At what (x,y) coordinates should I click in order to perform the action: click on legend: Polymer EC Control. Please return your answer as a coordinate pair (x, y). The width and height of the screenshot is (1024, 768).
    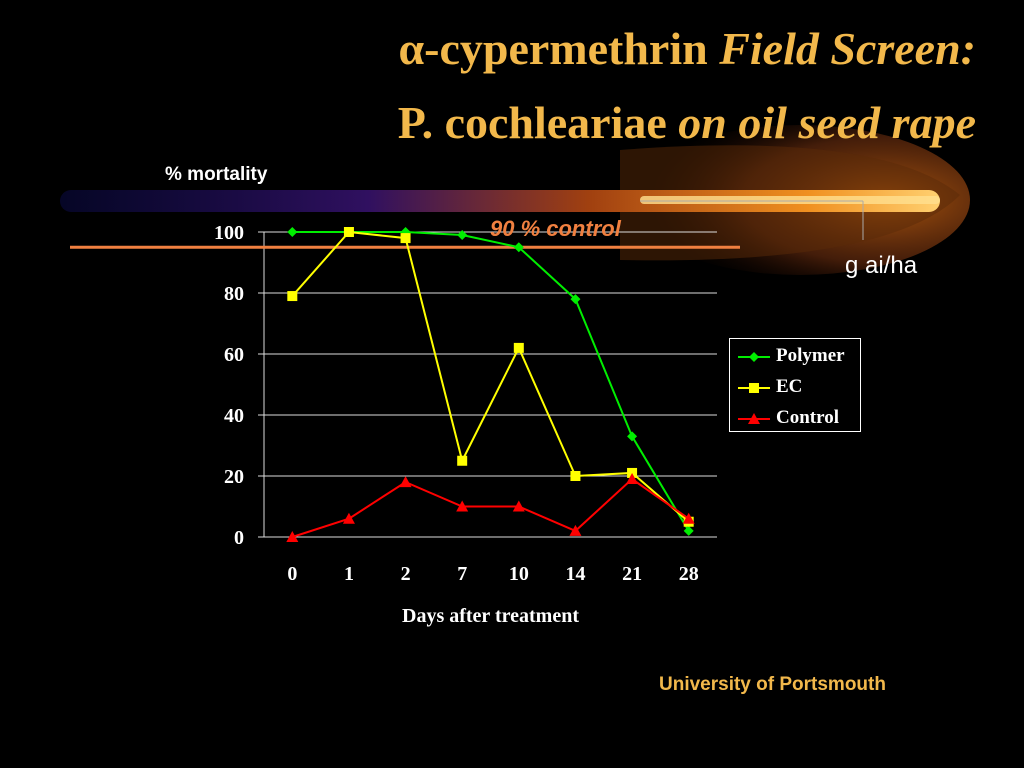
    Looking at the image, I should click on (795, 385).